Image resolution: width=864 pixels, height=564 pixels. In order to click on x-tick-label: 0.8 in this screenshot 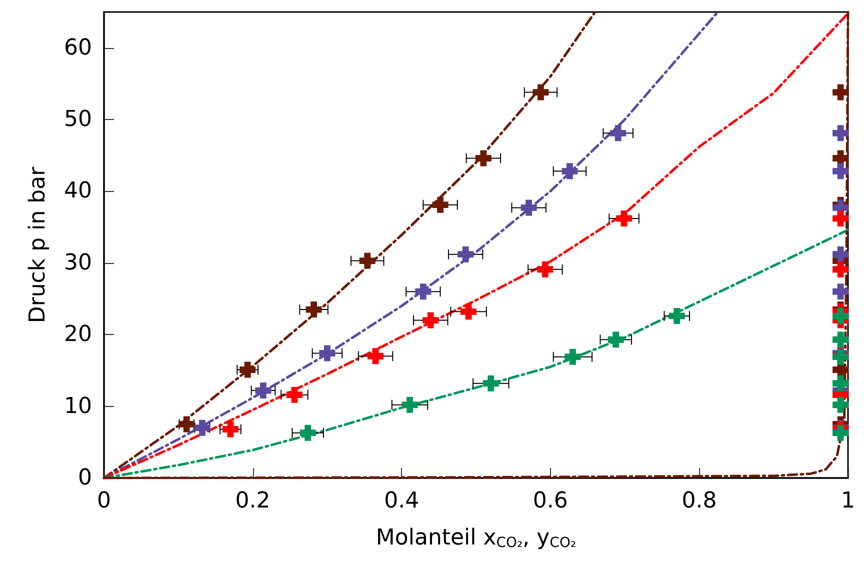, I will do `click(699, 501)`.